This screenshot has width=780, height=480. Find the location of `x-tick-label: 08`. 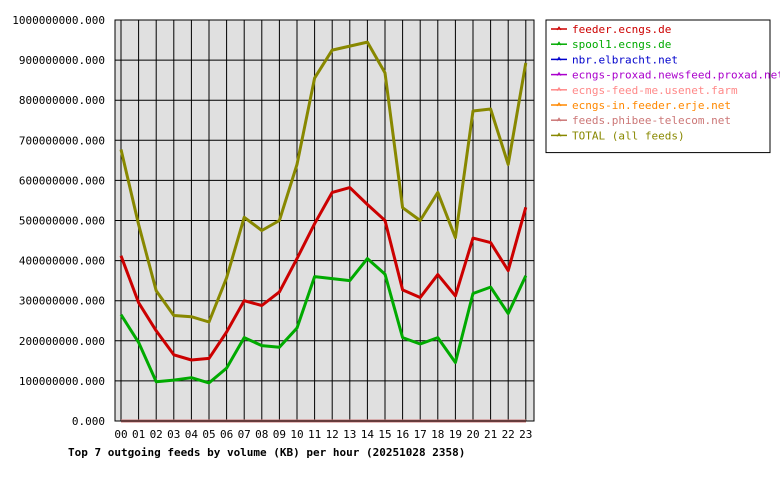

x-tick-label: 08 is located at coordinates (261, 434).